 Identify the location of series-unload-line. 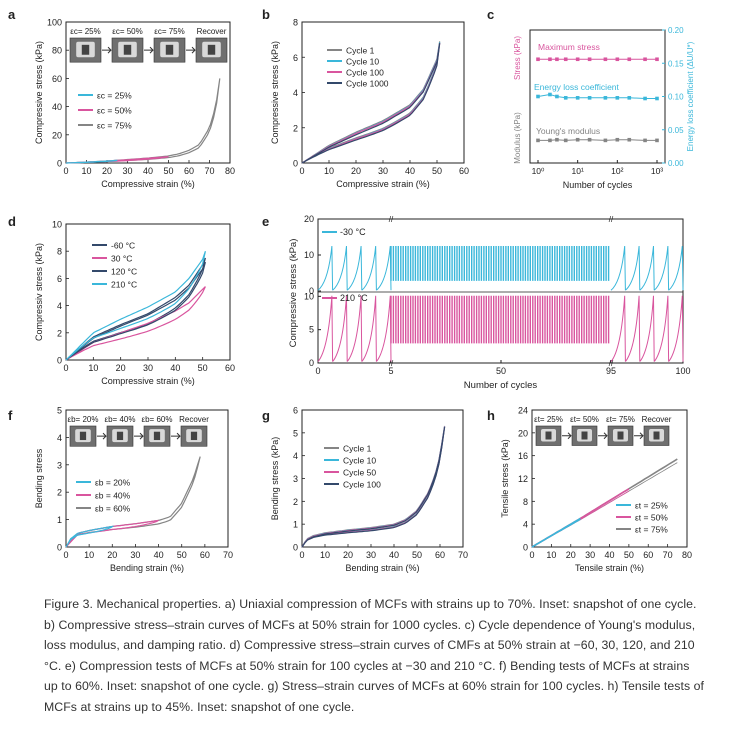
(556, 533).